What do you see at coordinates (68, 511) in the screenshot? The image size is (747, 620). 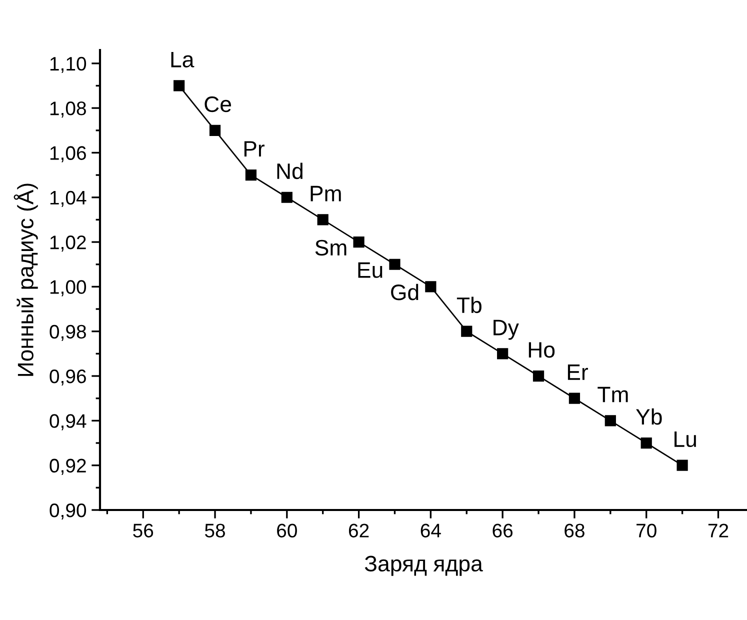 I see `y-tick-label: 0,90` at bounding box center [68, 511].